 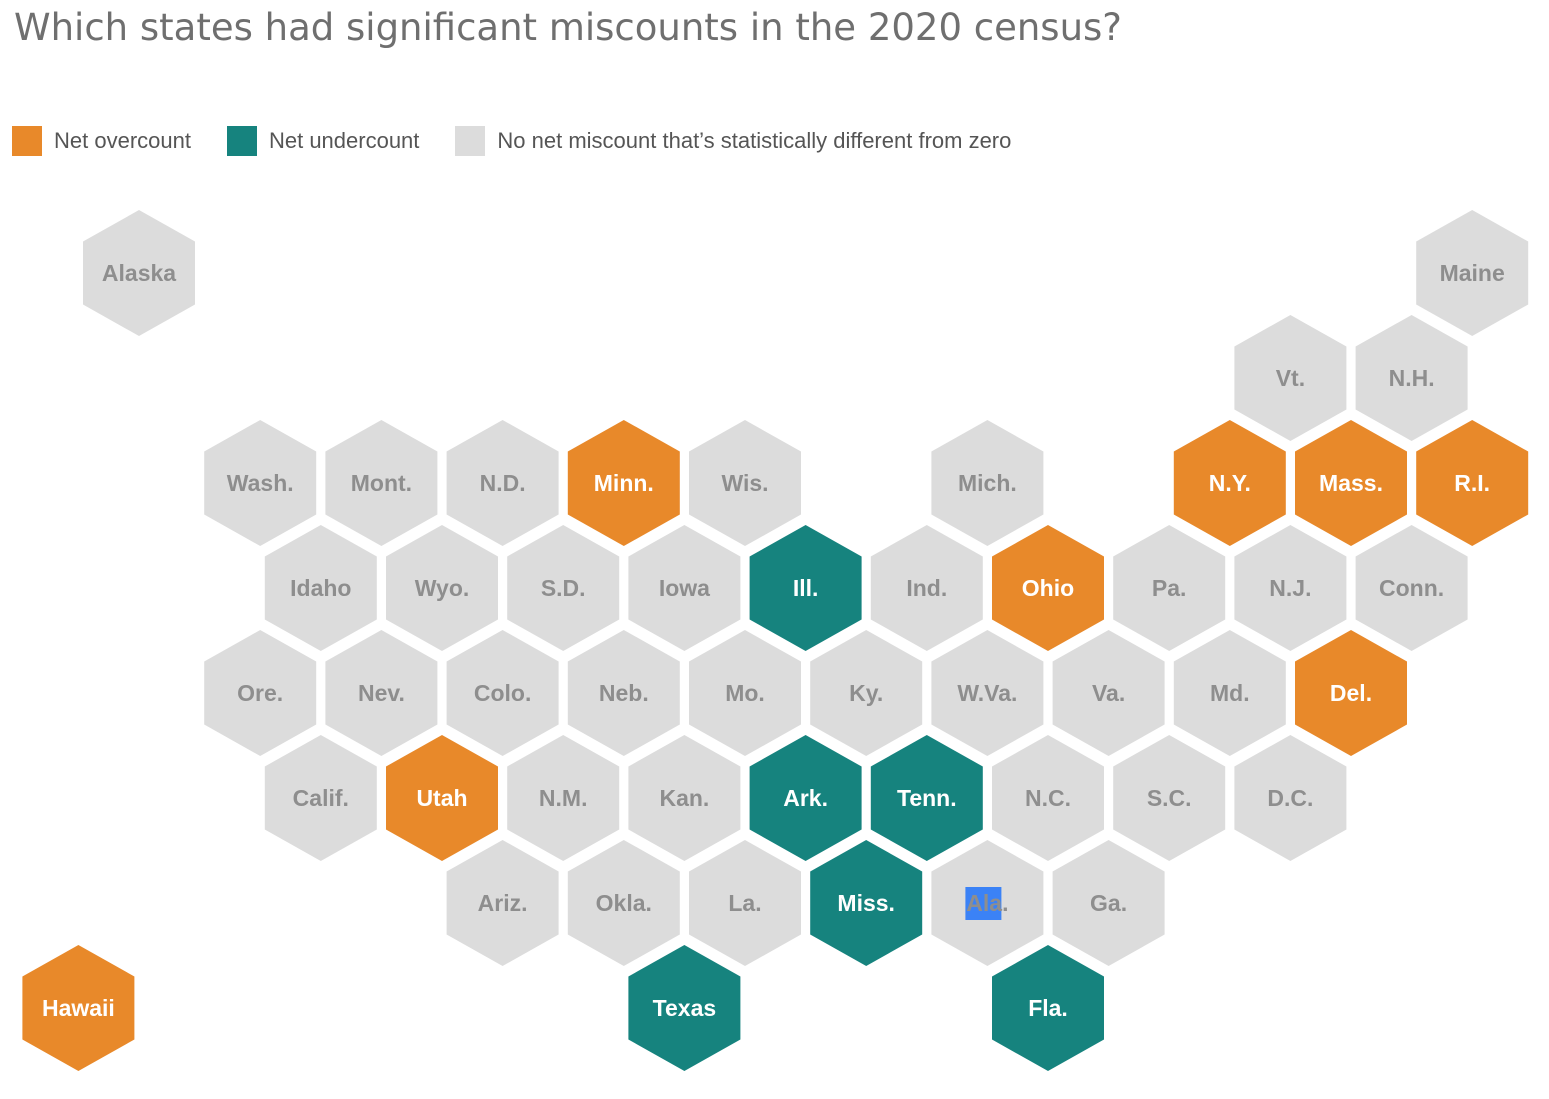 I want to click on state-label-texas: Texas, so click(x=685, y=1008).